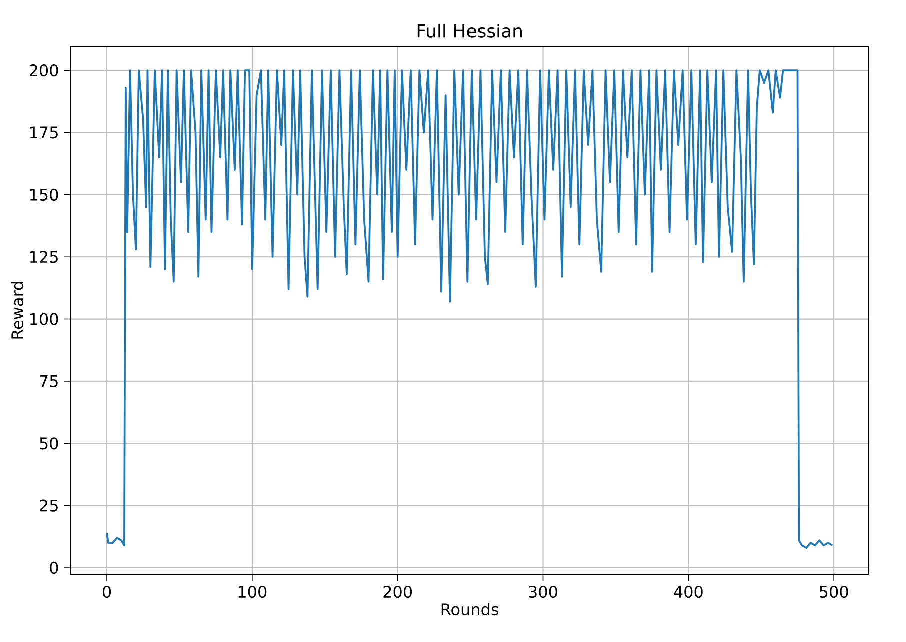 Image resolution: width=906 pixels, height=642 pixels. Describe the element at coordinates (470, 31) in the screenshot. I see `chart-title: Full Hessian` at that location.